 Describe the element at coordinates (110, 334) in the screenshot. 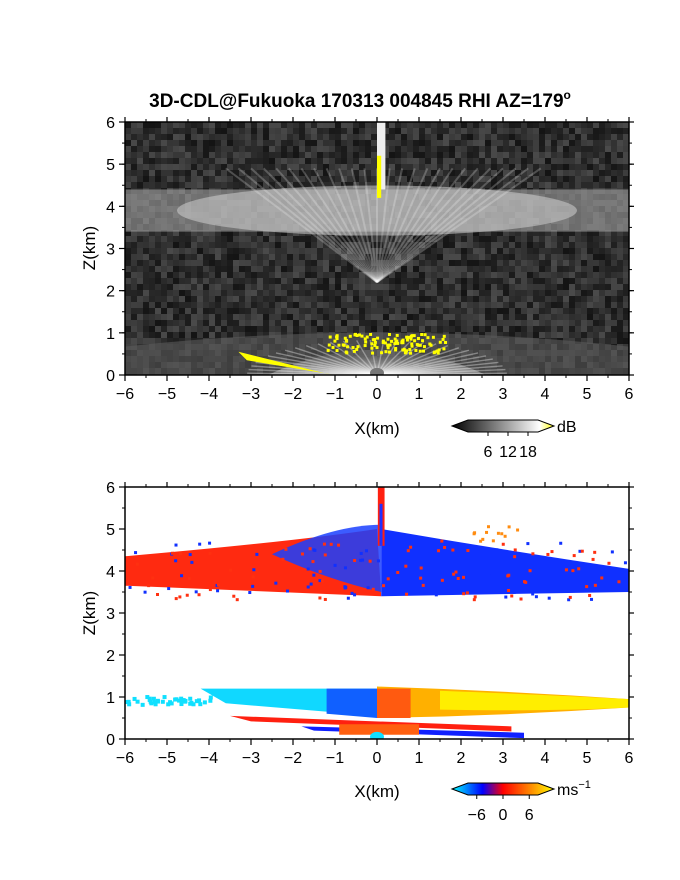

I see `reflectivity-ytick-label: 1` at that location.